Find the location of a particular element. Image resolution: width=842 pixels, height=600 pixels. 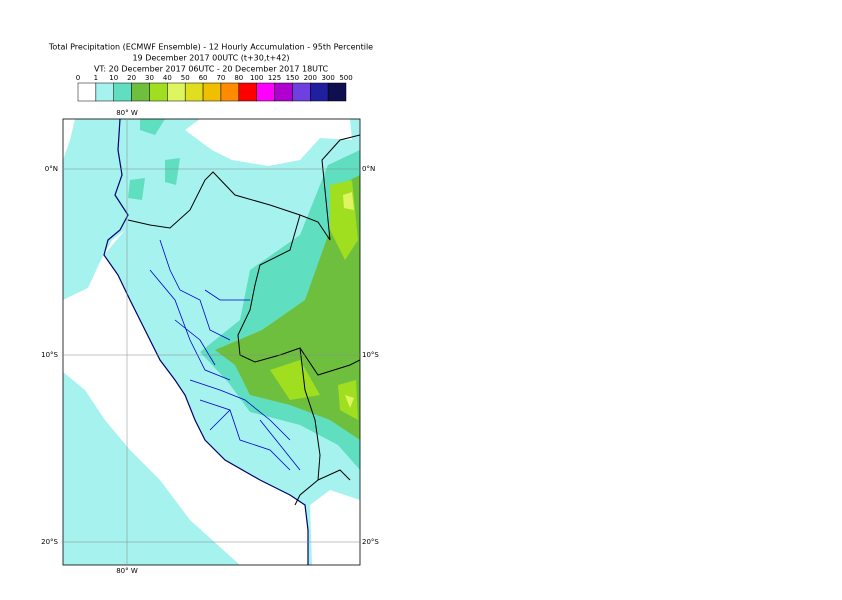

legend-label: 50 is located at coordinates (185, 78).